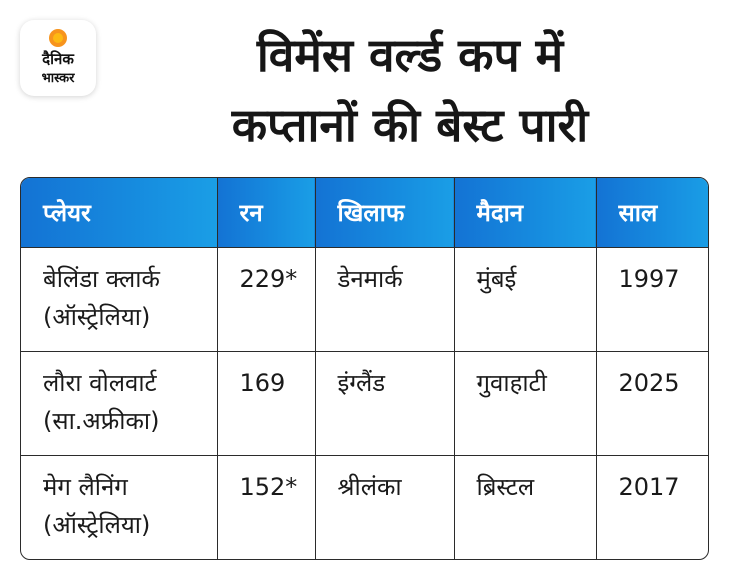 The width and height of the screenshot is (730, 584). Describe the element at coordinates (525, 403) in the screenshot. I see `venue-cell: गुवाहाटी` at that location.